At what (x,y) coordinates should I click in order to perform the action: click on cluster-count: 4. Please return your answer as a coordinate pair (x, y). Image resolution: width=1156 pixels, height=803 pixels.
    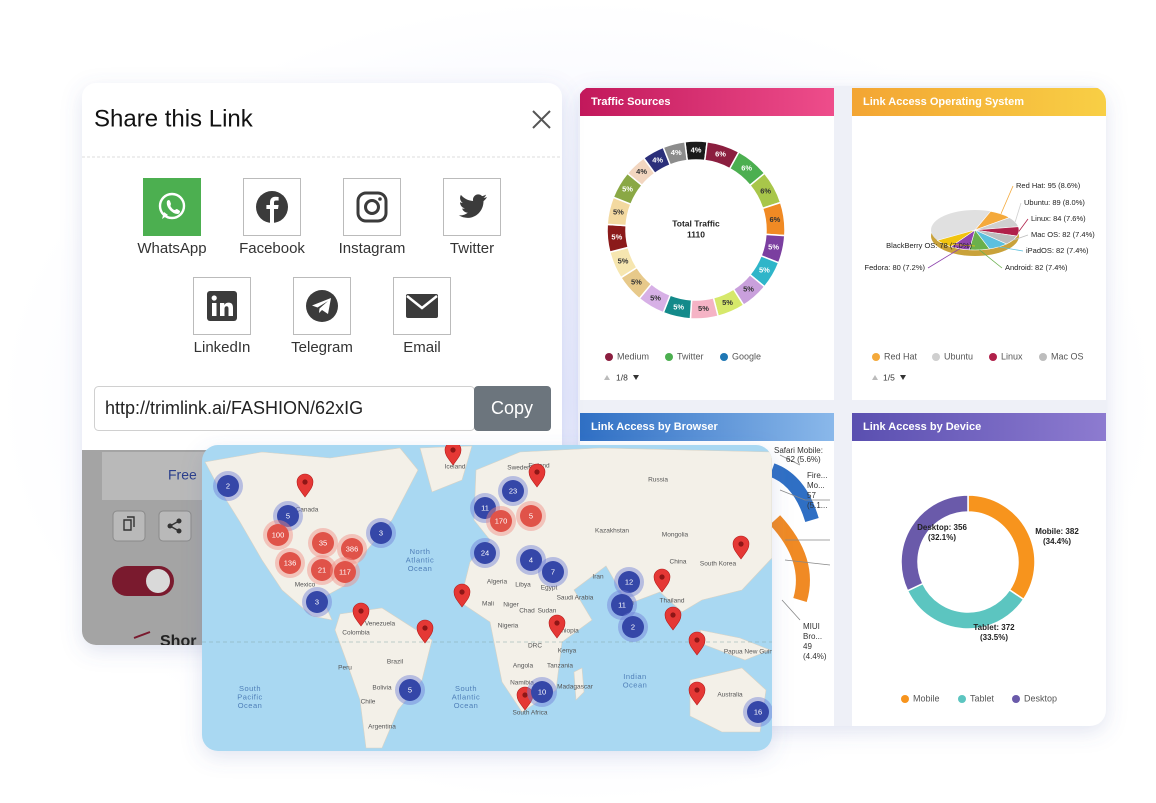
    Looking at the image, I should click on (531, 559).